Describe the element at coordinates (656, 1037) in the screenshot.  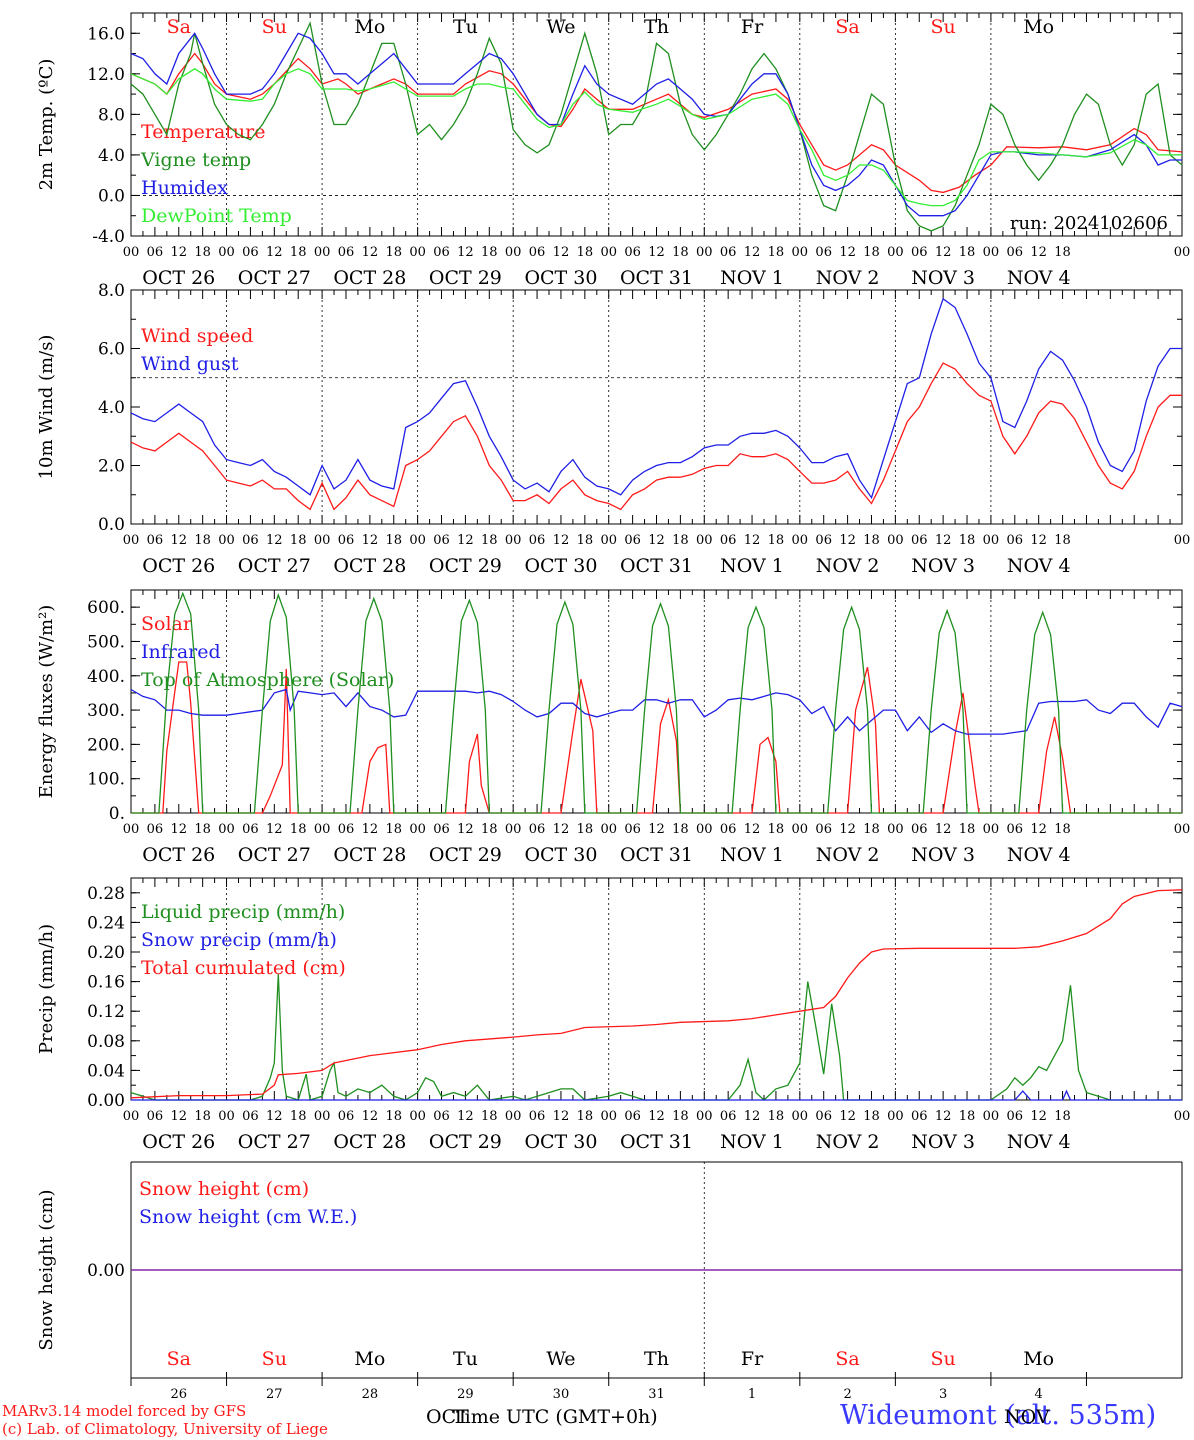
I see `series-line-liquid-precip-mm-h-` at that location.